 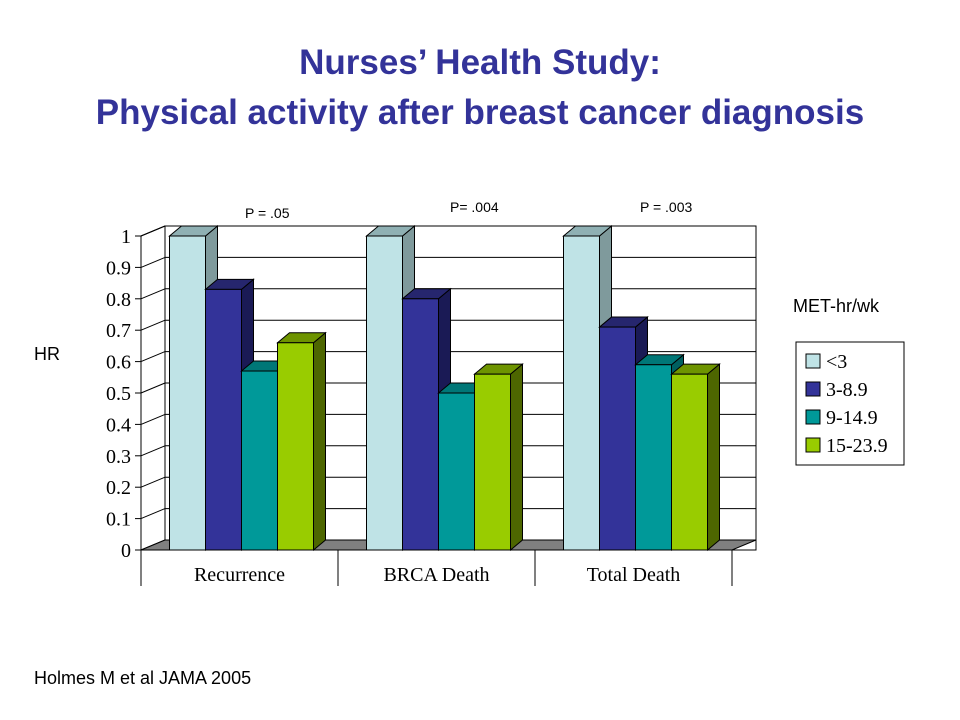 What do you see at coordinates (474, 207) in the screenshot?
I see `p-value-brca-death: P= .004` at bounding box center [474, 207].